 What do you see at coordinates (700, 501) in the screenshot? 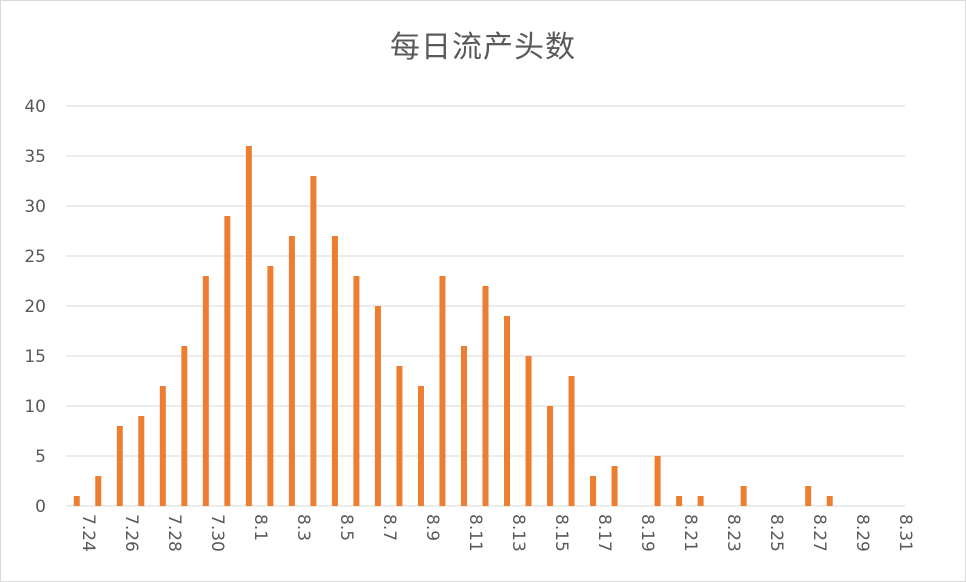
I see `bar-8.22` at bounding box center [700, 501].